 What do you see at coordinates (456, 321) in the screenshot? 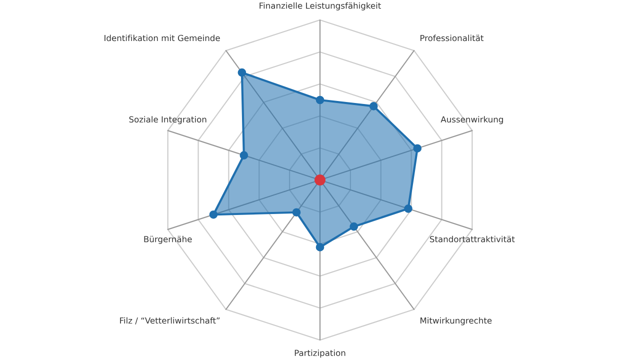
I see `spoke-label: Mitwirkungrechte` at bounding box center [456, 321].